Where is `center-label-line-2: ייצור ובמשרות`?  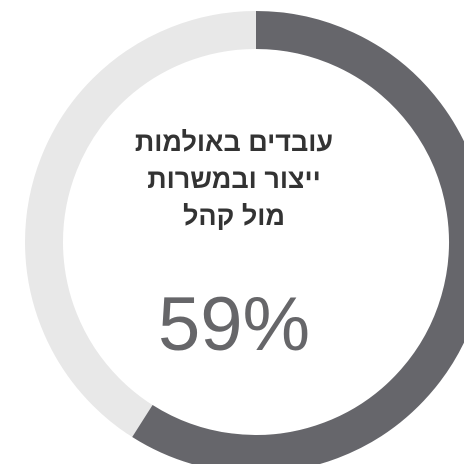 center-label-line-2: ייצור ובמשרות is located at coordinates (234, 179).